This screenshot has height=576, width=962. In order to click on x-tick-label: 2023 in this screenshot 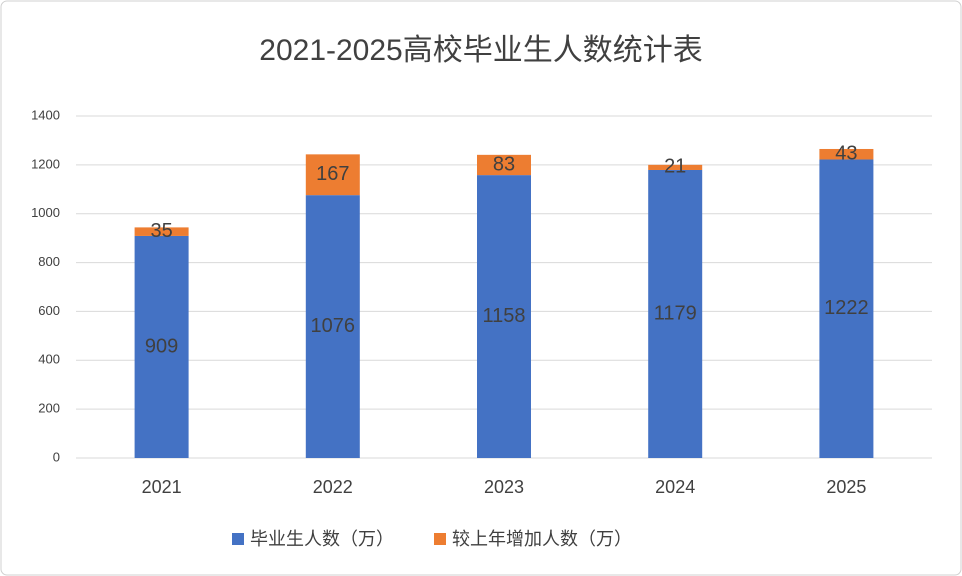, I will do `click(504, 487)`.